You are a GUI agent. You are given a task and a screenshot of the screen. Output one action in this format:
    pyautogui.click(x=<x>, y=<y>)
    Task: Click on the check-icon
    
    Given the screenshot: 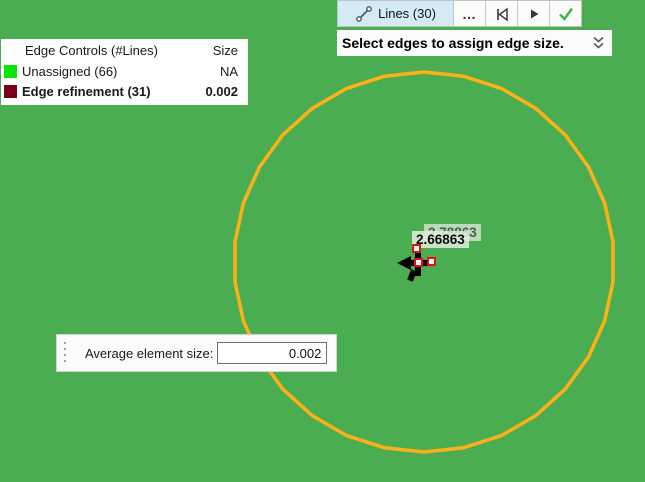 What is the action you would take?
    pyautogui.click(x=566, y=14)
    